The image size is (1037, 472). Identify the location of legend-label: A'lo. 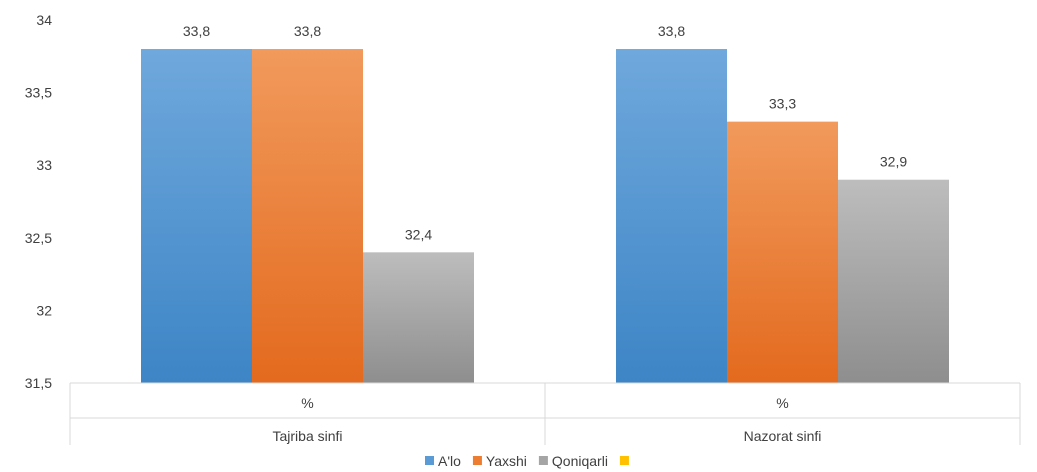
(449, 461).